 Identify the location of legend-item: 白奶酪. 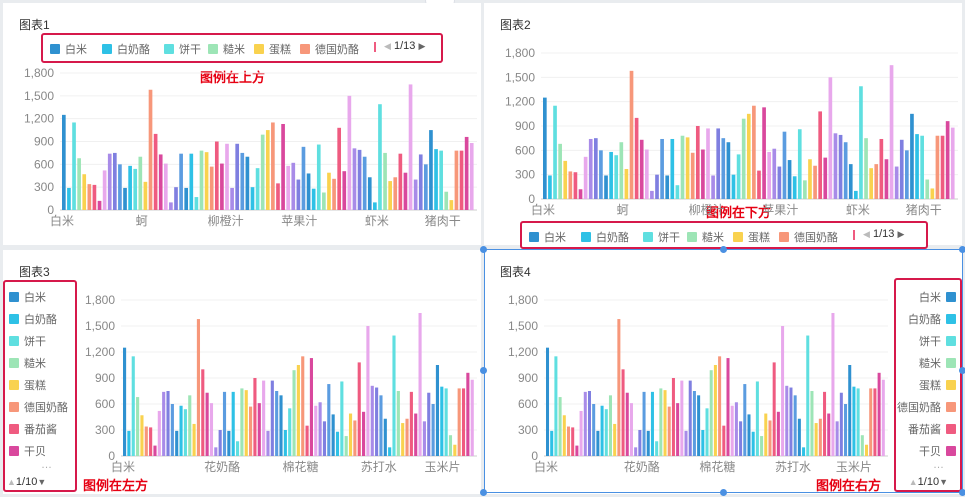
(33, 319).